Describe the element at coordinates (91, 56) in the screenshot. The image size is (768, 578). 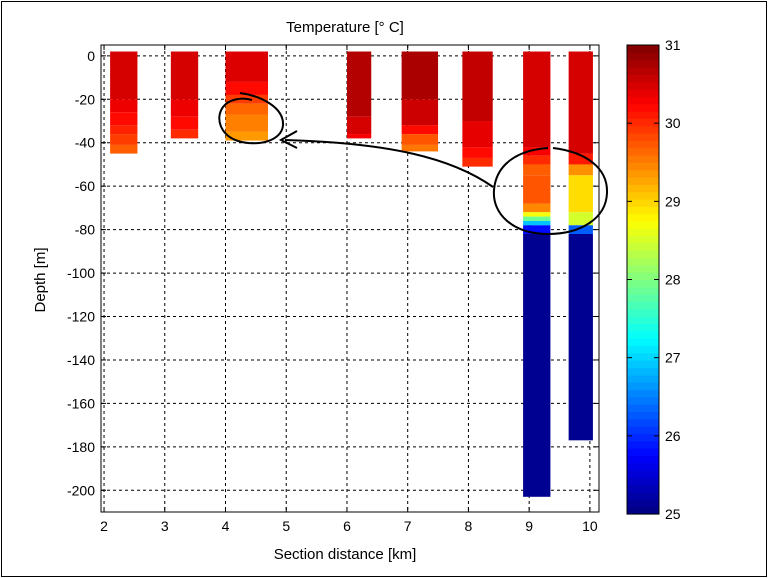
I see `y-tick-label-0: 0` at that location.